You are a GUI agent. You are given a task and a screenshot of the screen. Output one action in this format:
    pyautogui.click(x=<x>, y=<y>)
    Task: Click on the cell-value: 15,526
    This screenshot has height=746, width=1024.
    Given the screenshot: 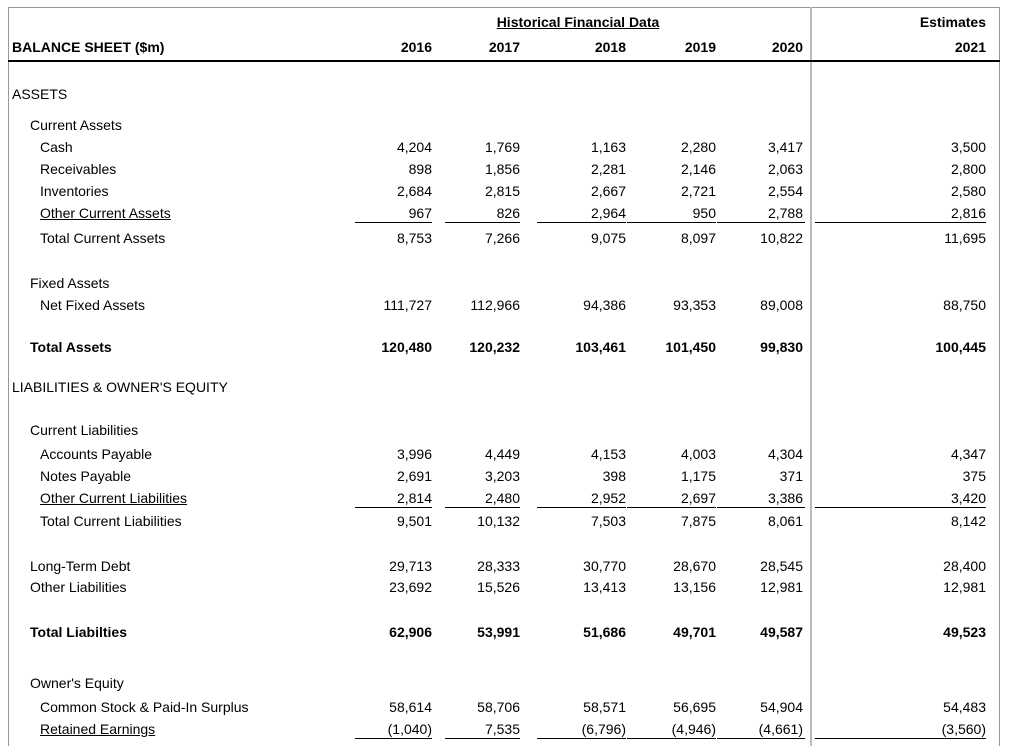 What is the action you would take?
    pyautogui.click(x=498, y=587)
    